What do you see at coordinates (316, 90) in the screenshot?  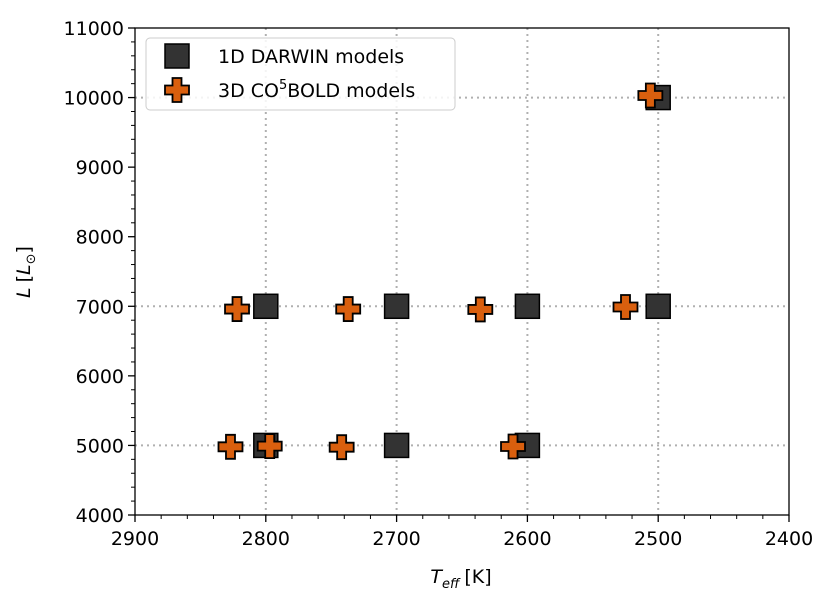 I see `legend-label-co5bold: 3D CO5BOLD models` at bounding box center [316, 90].